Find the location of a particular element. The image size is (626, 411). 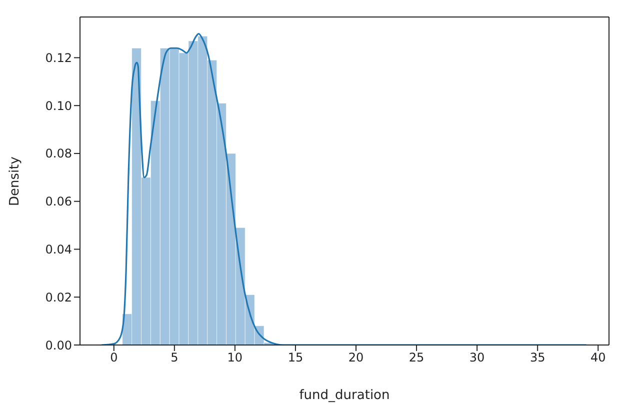

y-tick-label: 0.08 is located at coordinates (58, 153).